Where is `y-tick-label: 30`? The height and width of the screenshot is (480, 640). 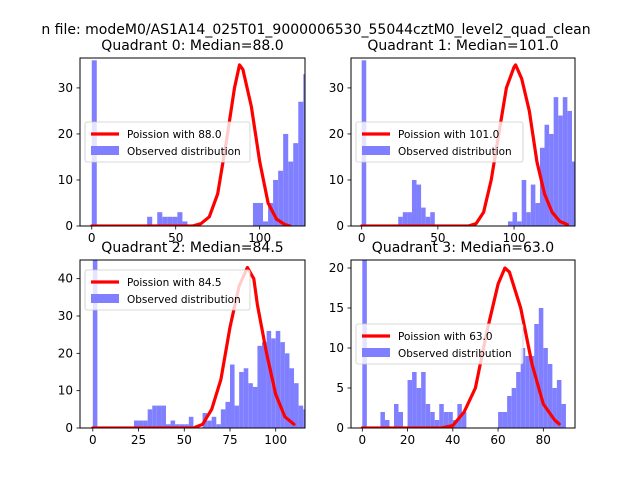 y-tick-label: 30 is located at coordinates (336, 88).